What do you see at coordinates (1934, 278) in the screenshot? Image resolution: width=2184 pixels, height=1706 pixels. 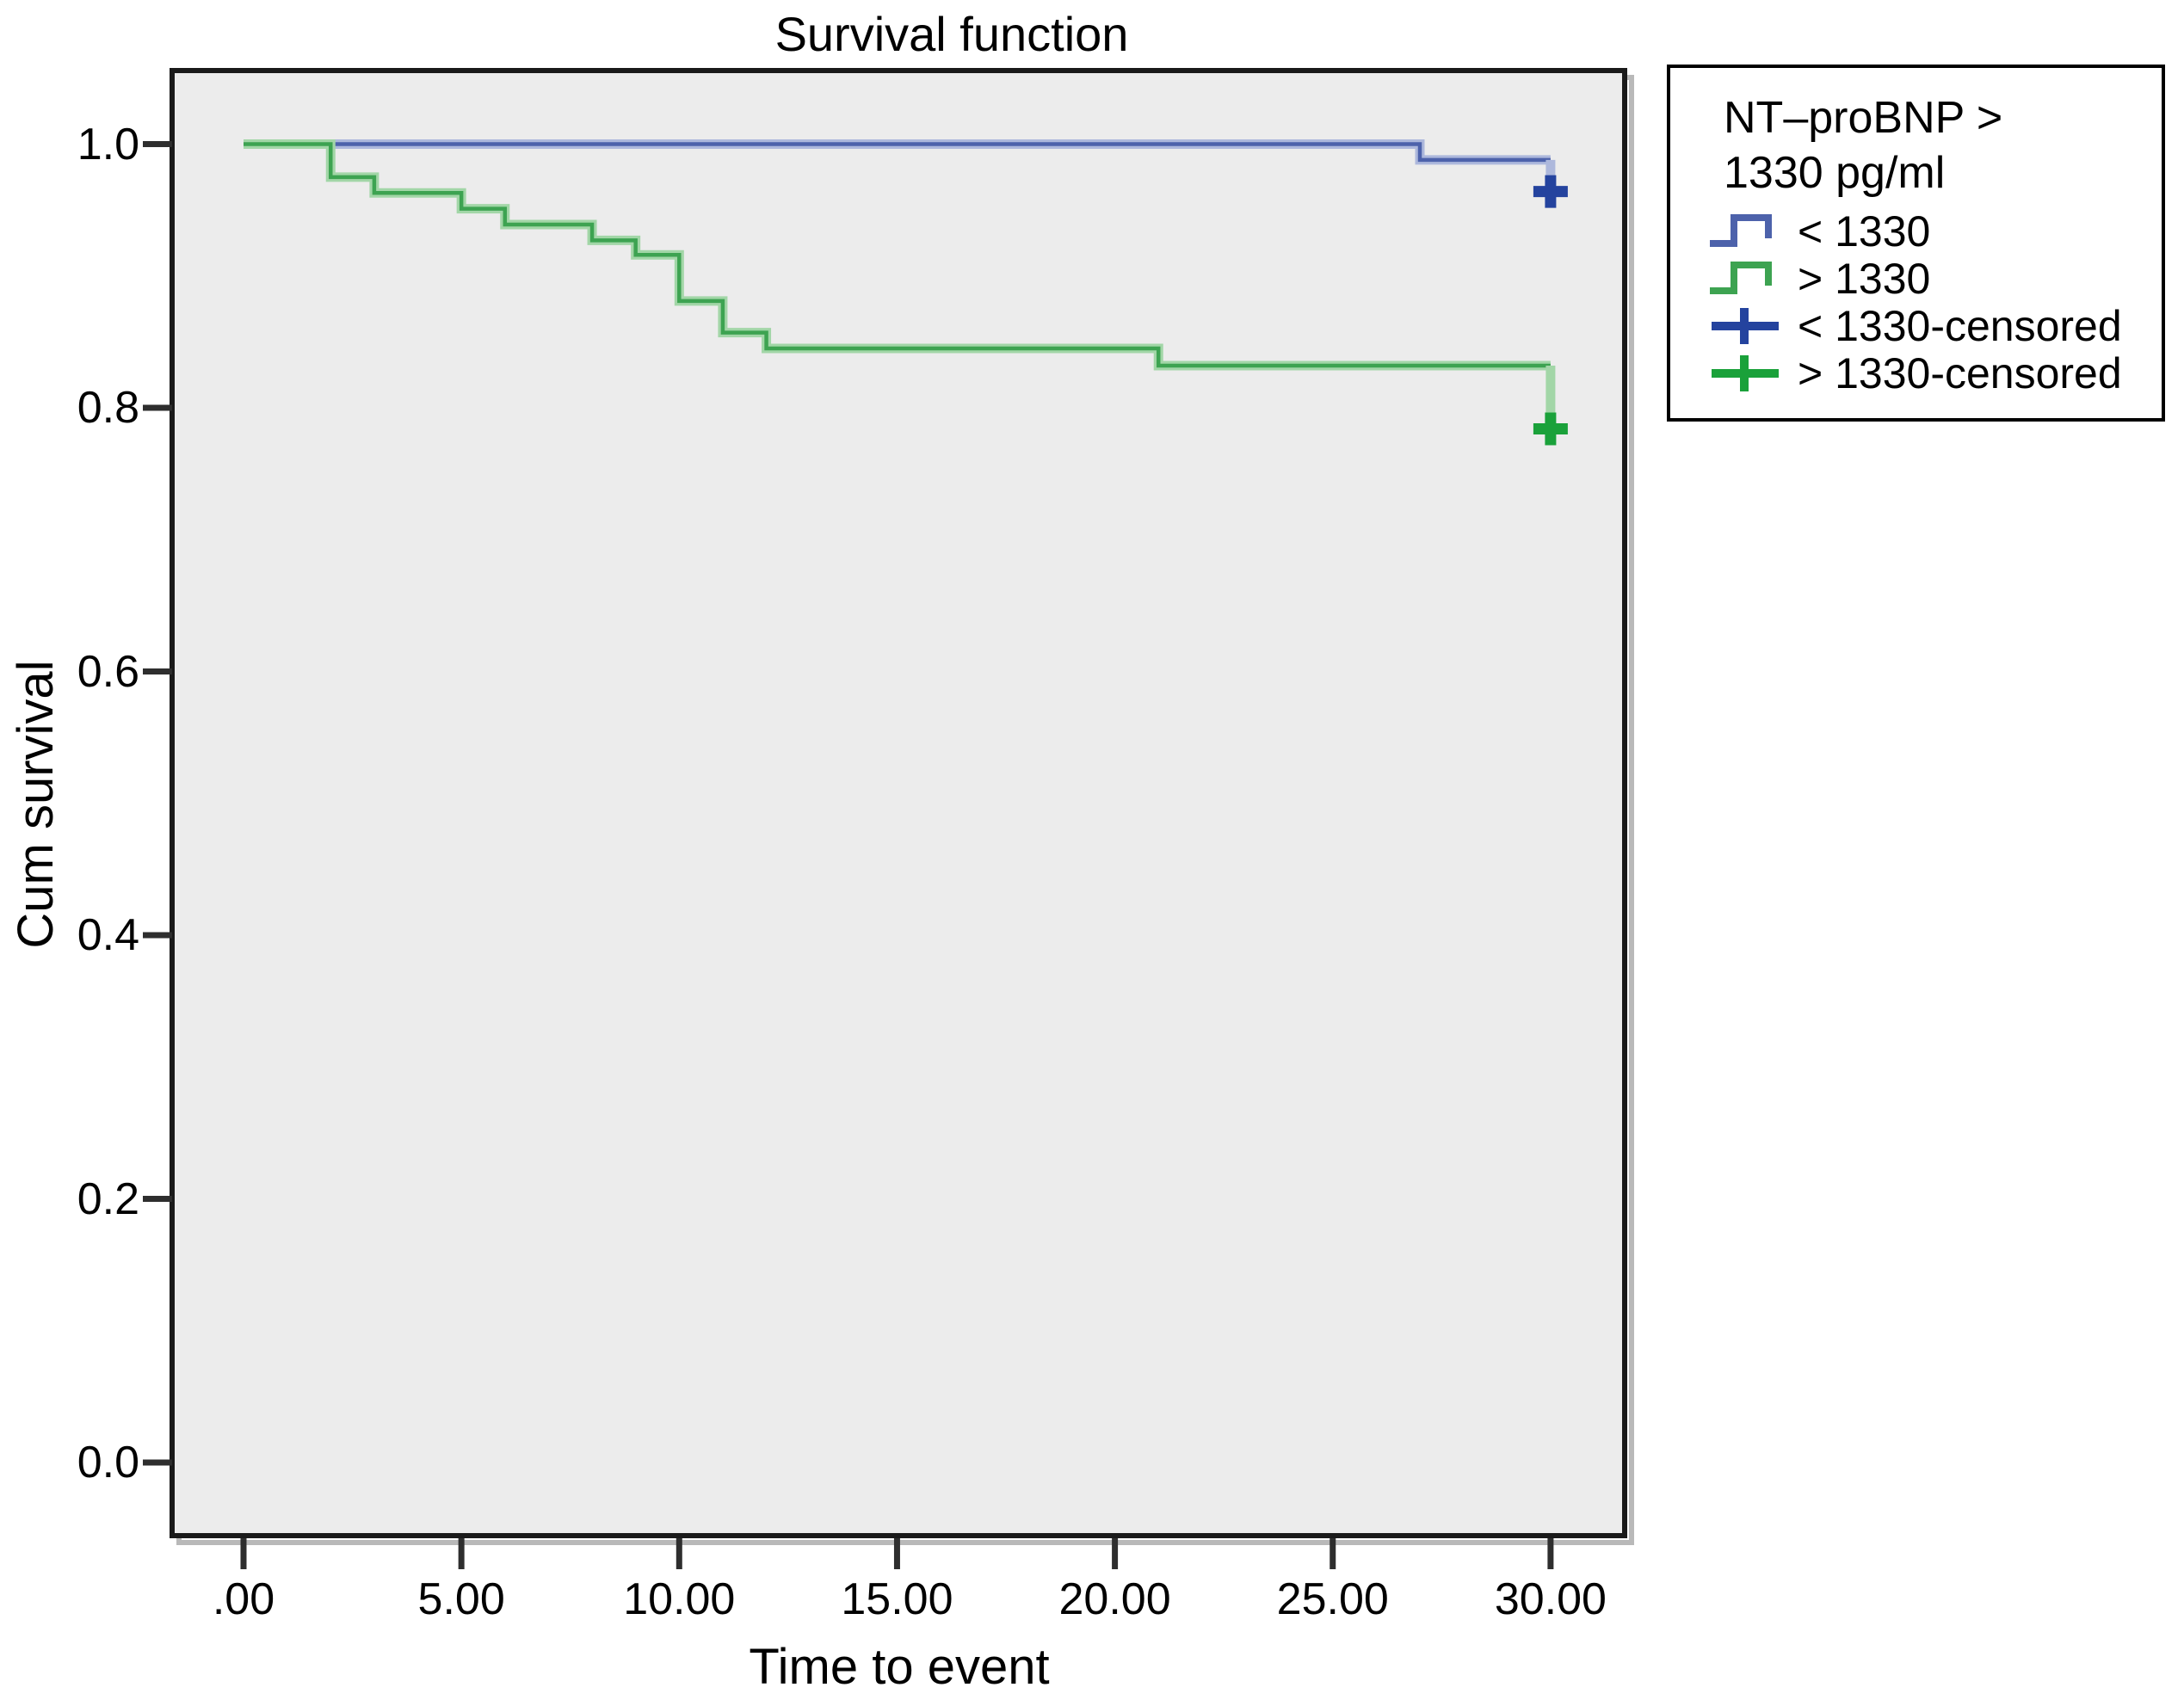 I see `legend-item: > 1330` at bounding box center [1934, 278].